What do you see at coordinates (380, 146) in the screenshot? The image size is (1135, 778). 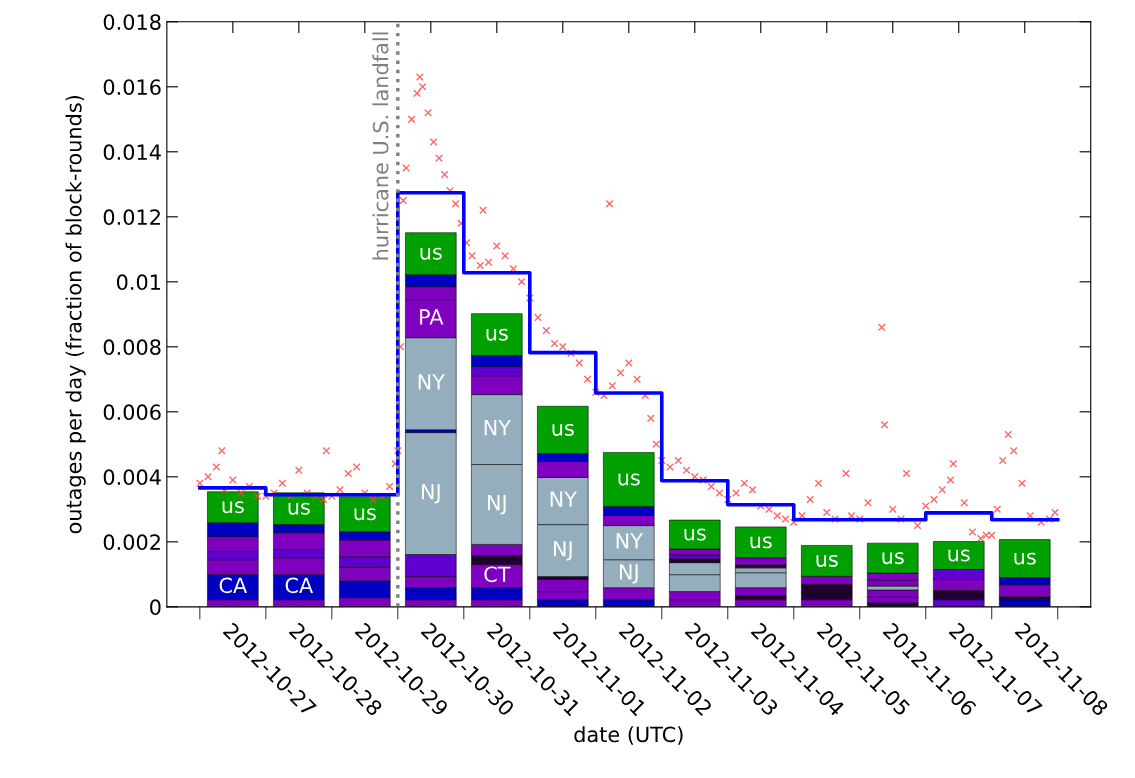 I see `ref-line-label: hurricane U.S. landfall` at bounding box center [380, 146].